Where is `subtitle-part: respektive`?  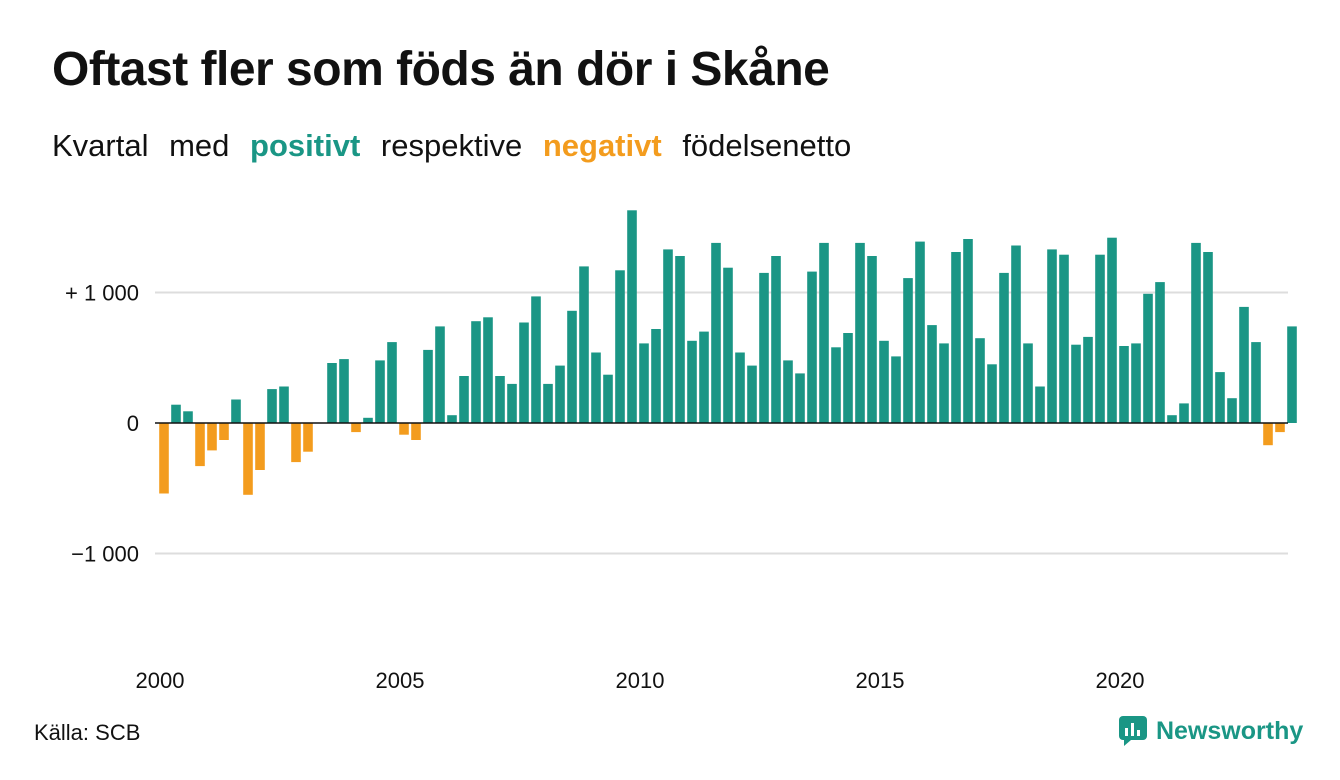 subtitle-part: respektive is located at coordinates (451, 145).